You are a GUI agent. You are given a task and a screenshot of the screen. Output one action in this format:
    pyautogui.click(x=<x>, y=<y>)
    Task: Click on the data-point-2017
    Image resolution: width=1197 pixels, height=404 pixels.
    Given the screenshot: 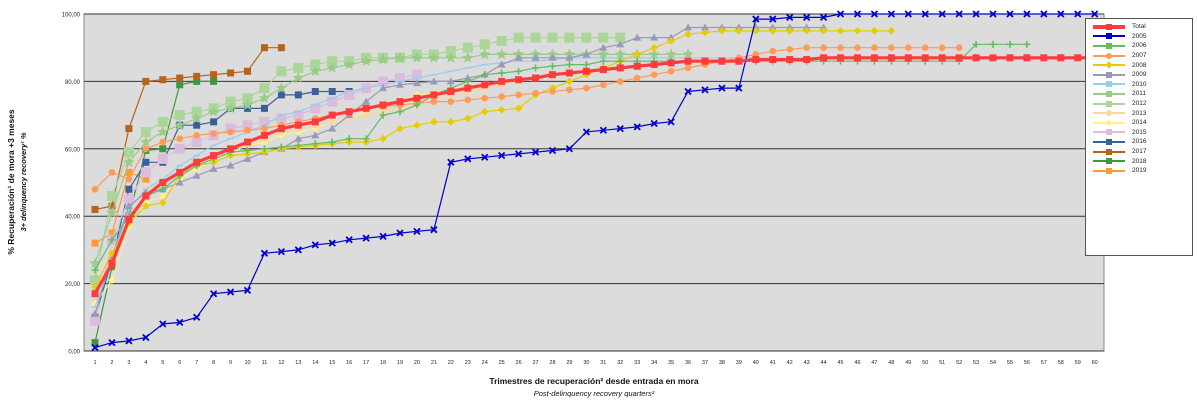 What is the action you would take?
    pyautogui.click(x=231, y=73)
    